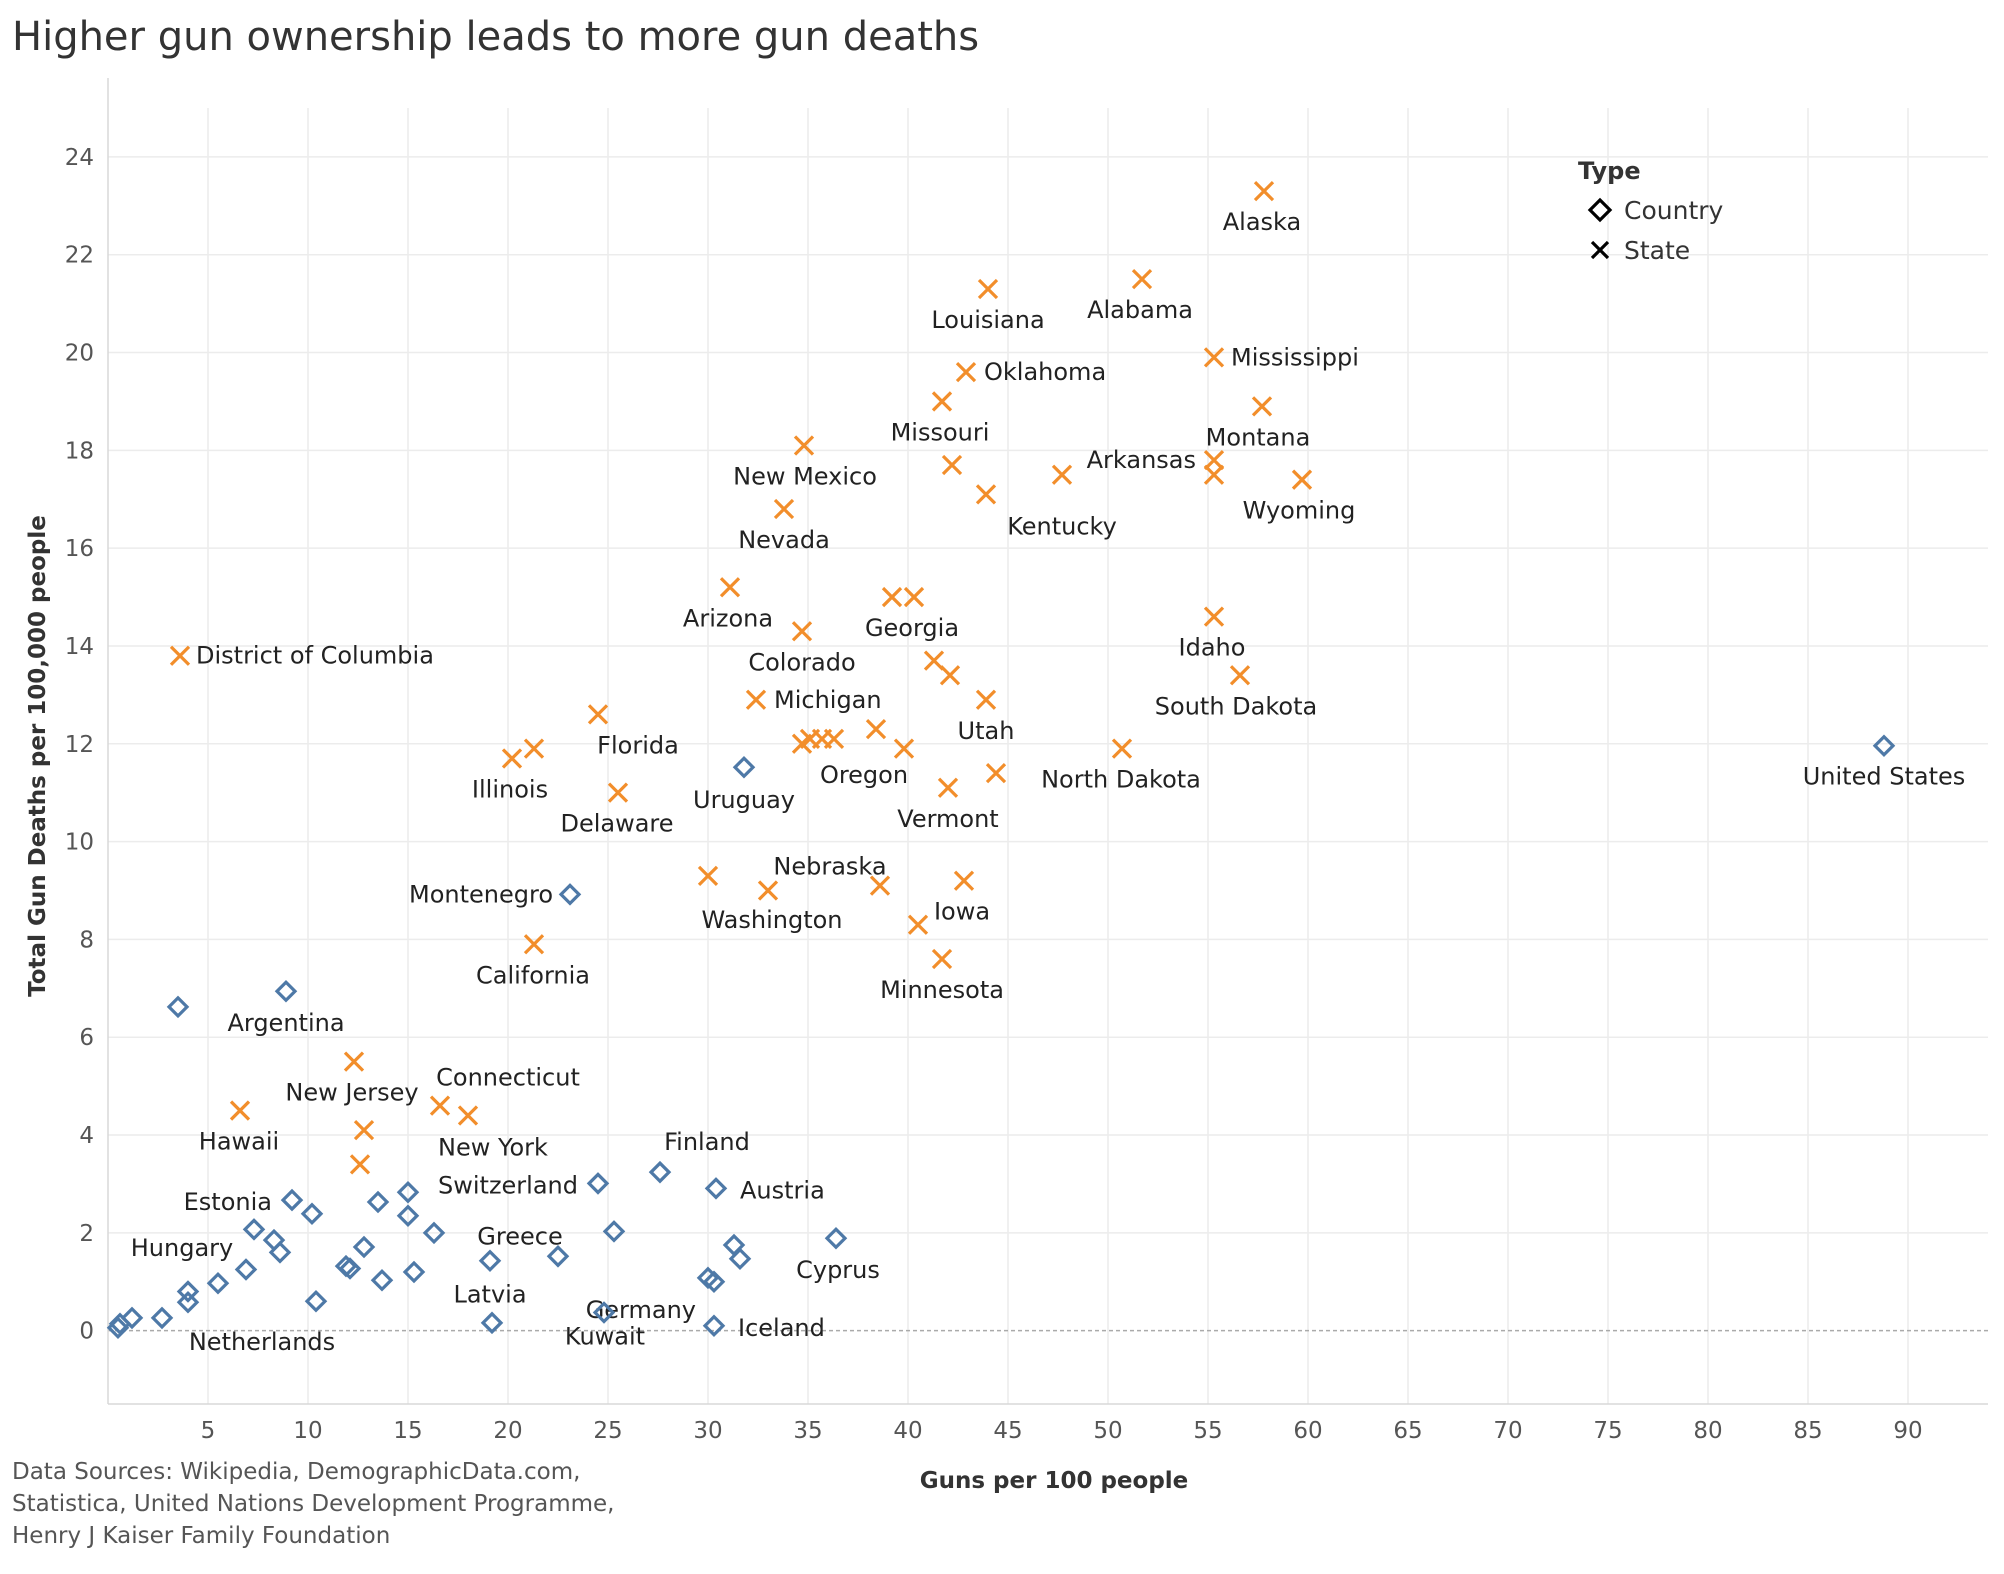 The width and height of the screenshot is (2004, 1574). What do you see at coordinates (79, 843) in the screenshot?
I see `y-tick-label: 10` at bounding box center [79, 843].